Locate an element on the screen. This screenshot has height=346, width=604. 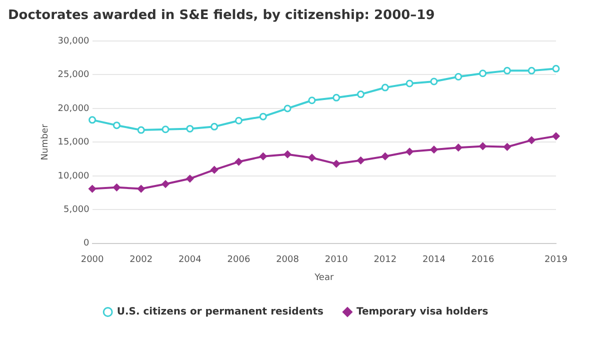
x-tick-label: 2004 is located at coordinates (190, 260).